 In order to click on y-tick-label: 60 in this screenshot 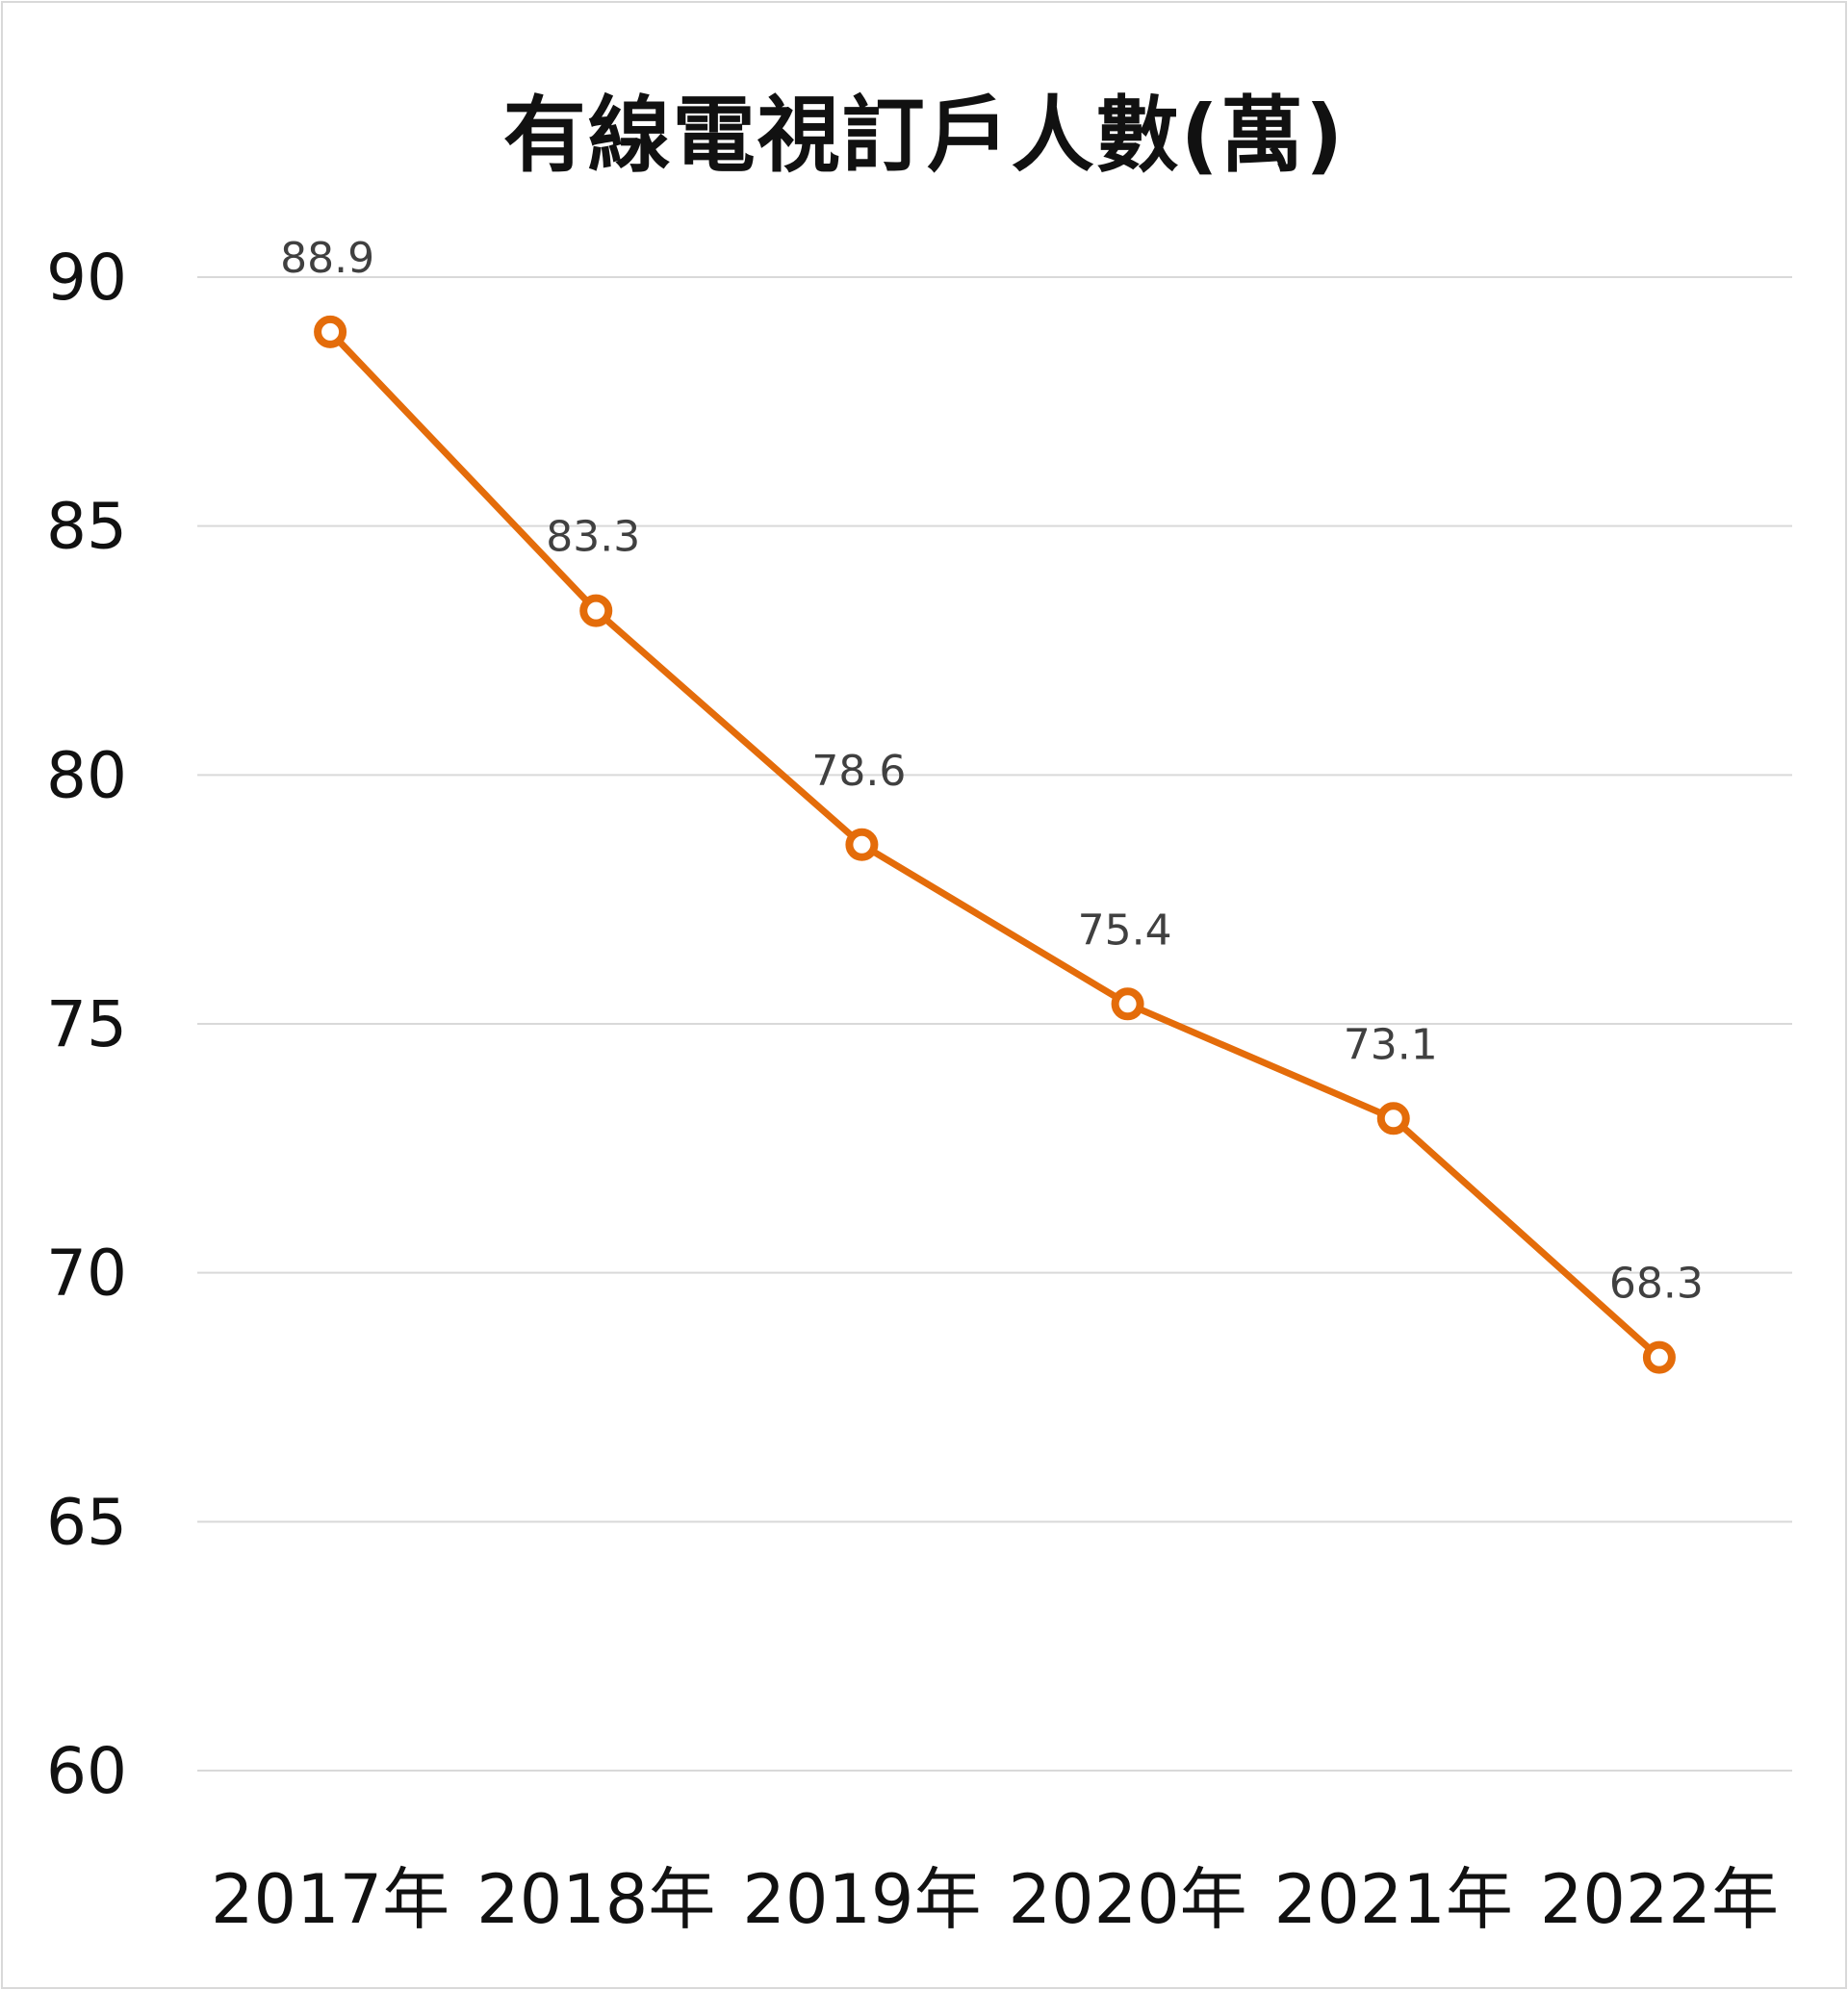, I will do `click(86, 1771)`.